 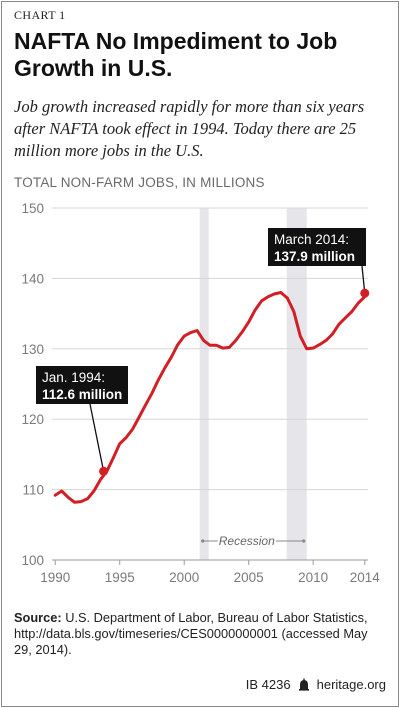 What do you see at coordinates (32, 208) in the screenshot?
I see `y-tick-label: 150` at bounding box center [32, 208].